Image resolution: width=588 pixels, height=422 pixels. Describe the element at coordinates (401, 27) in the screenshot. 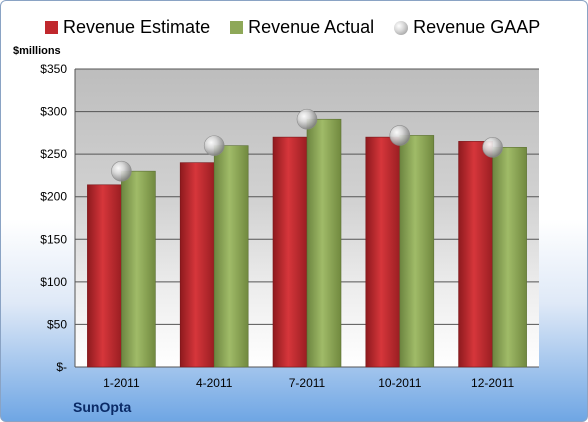

I see `legend-marker-gaap` at that location.